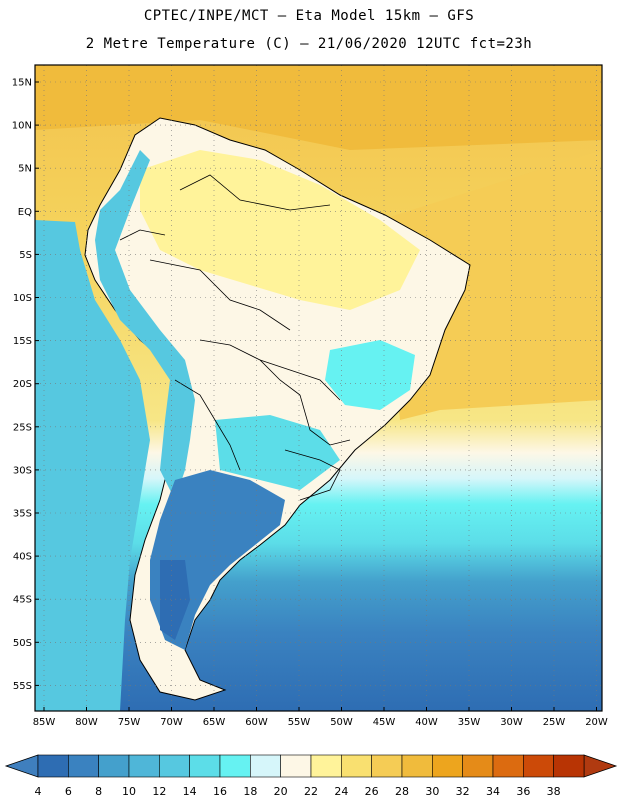 This screenshot has height=800, width=618. Describe the element at coordinates (44, 722) in the screenshot. I see `lon-label: 85W` at that location.